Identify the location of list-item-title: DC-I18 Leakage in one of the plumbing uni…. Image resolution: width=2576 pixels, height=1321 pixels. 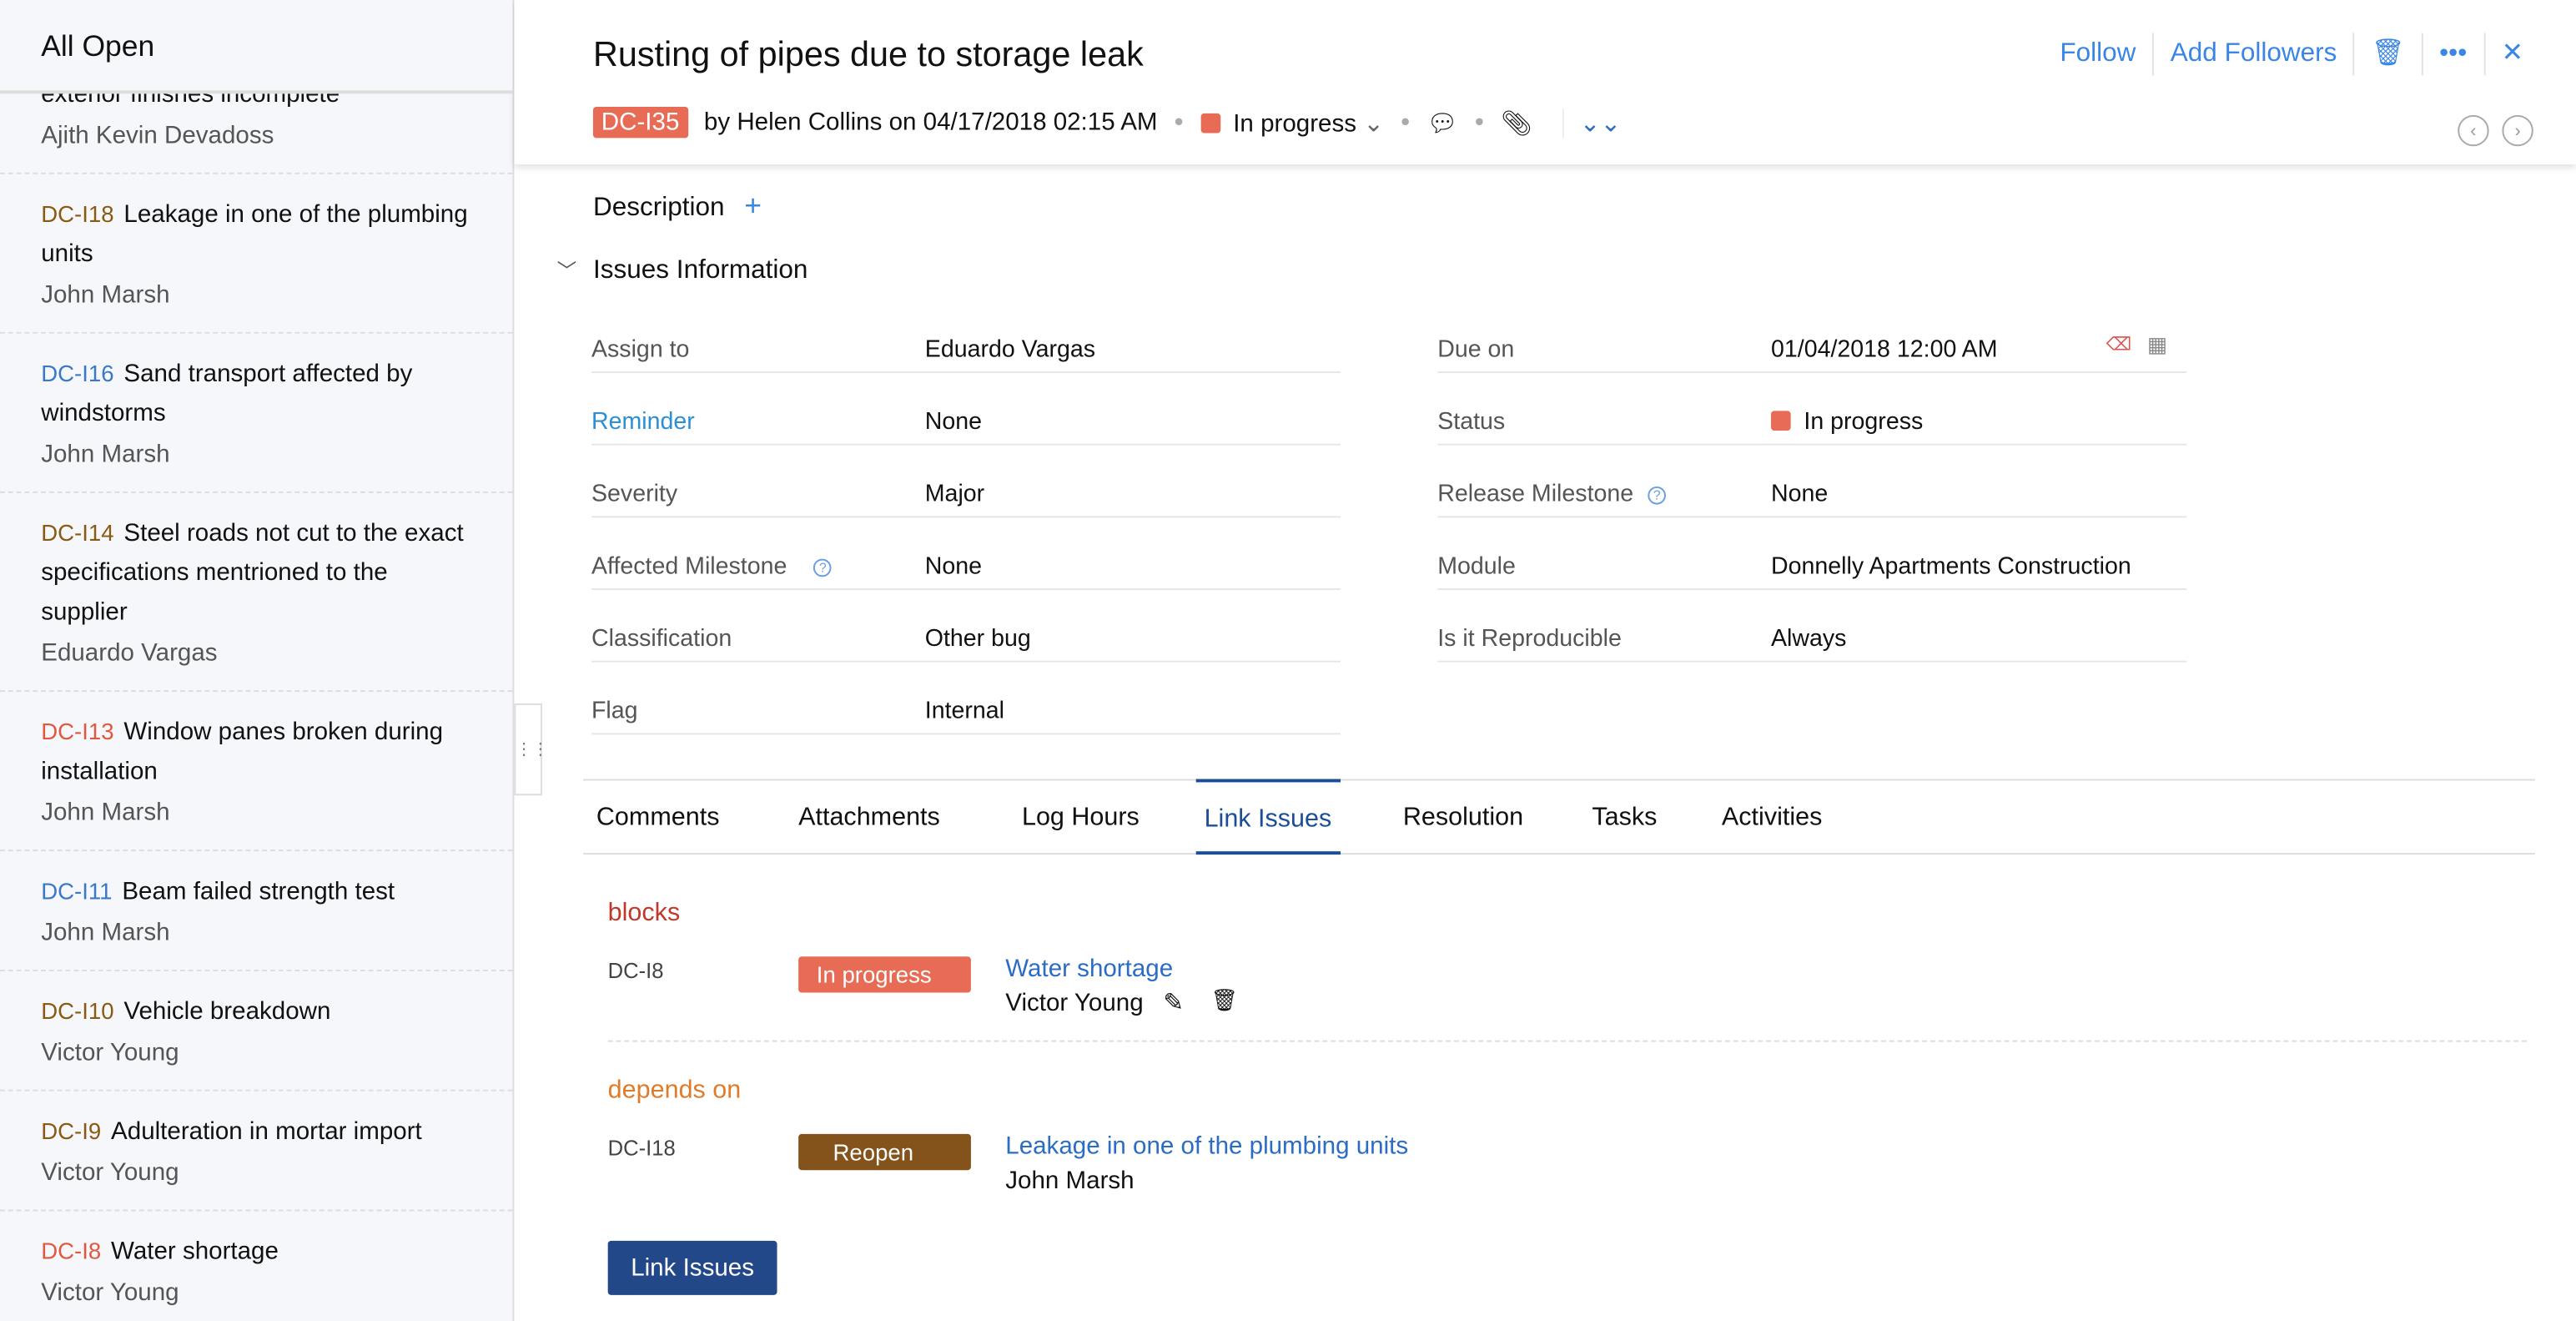
(256, 224).